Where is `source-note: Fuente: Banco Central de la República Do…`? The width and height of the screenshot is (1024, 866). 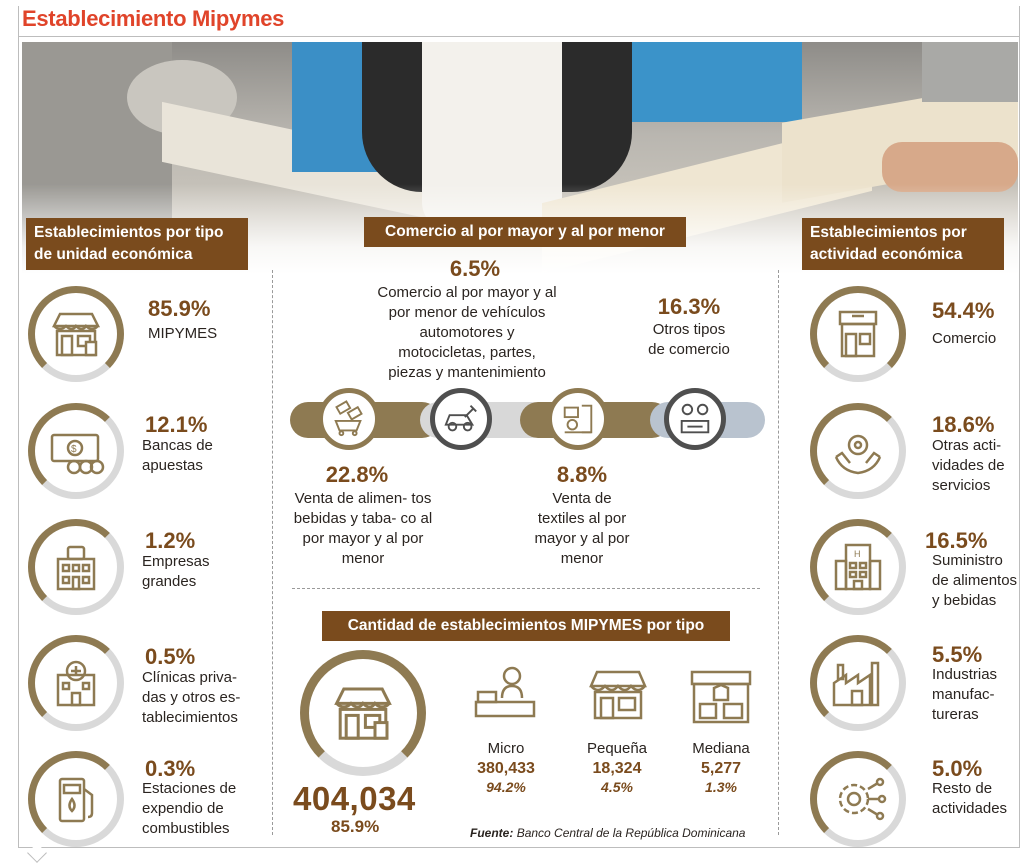 source-note: Fuente: Banco Central de la República Do… is located at coordinates (607, 833).